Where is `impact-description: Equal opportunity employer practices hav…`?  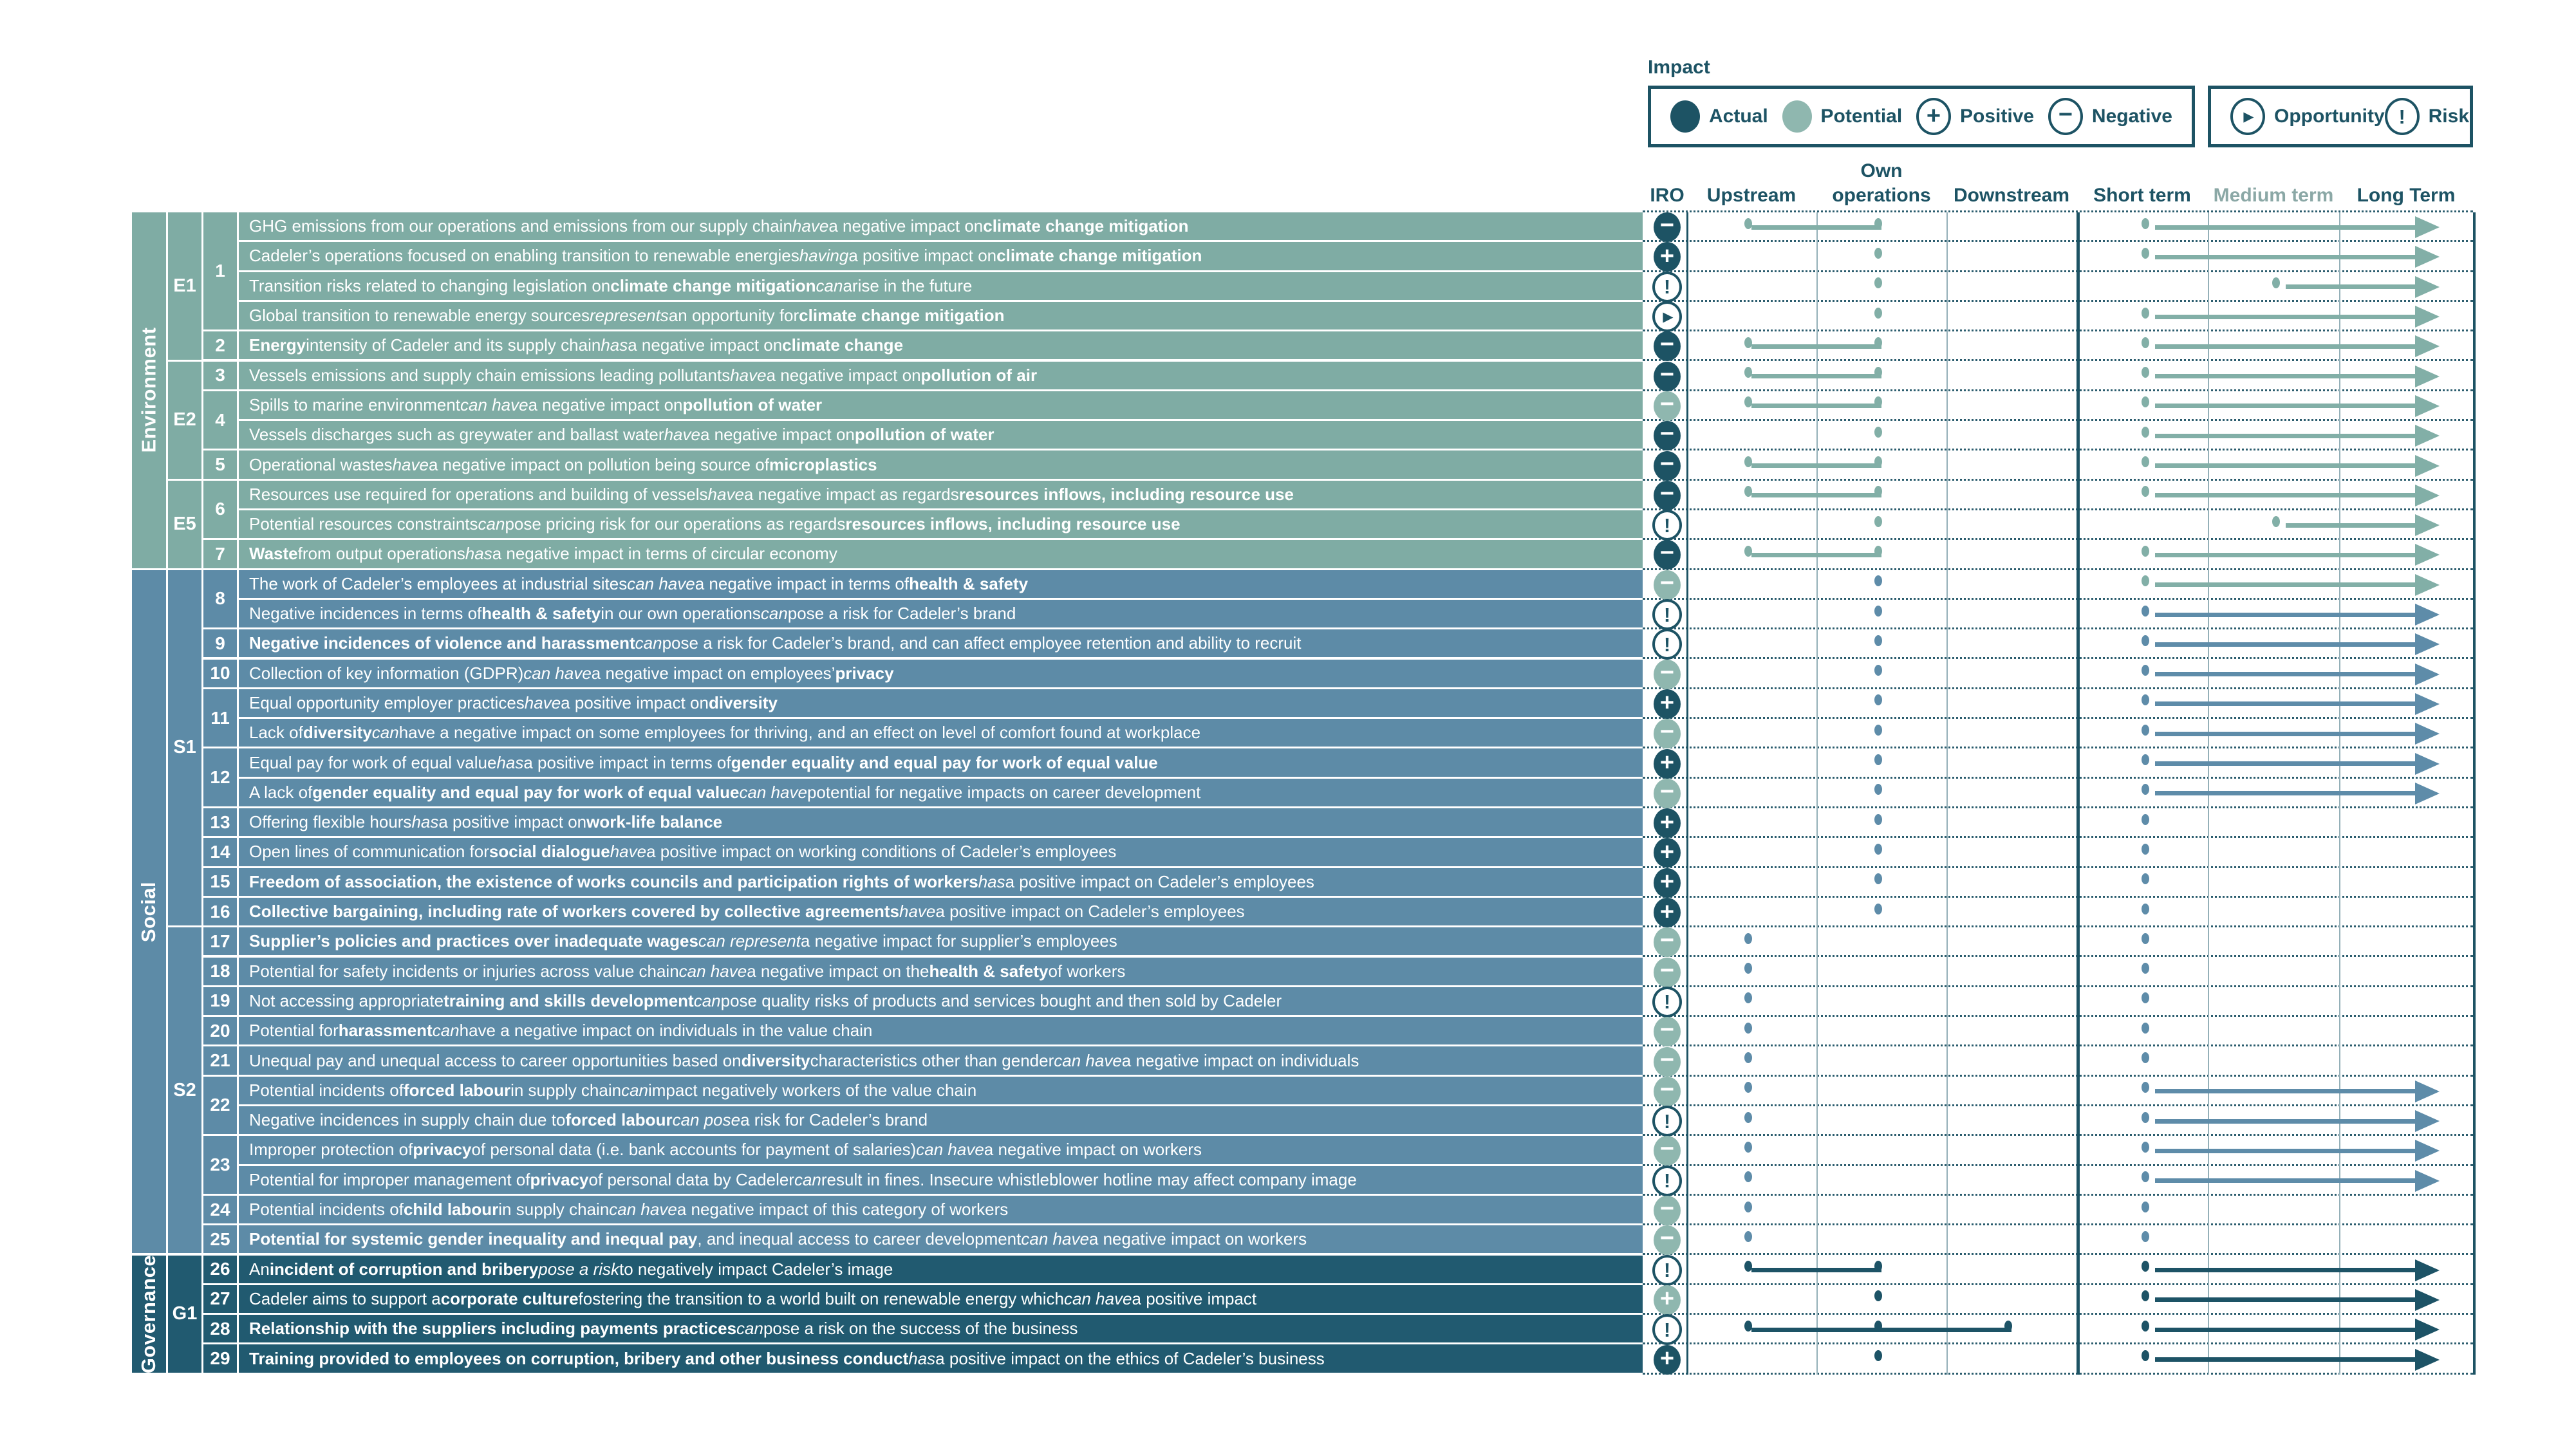 impact-description: Equal opportunity employer practices hav… is located at coordinates (941, 703).